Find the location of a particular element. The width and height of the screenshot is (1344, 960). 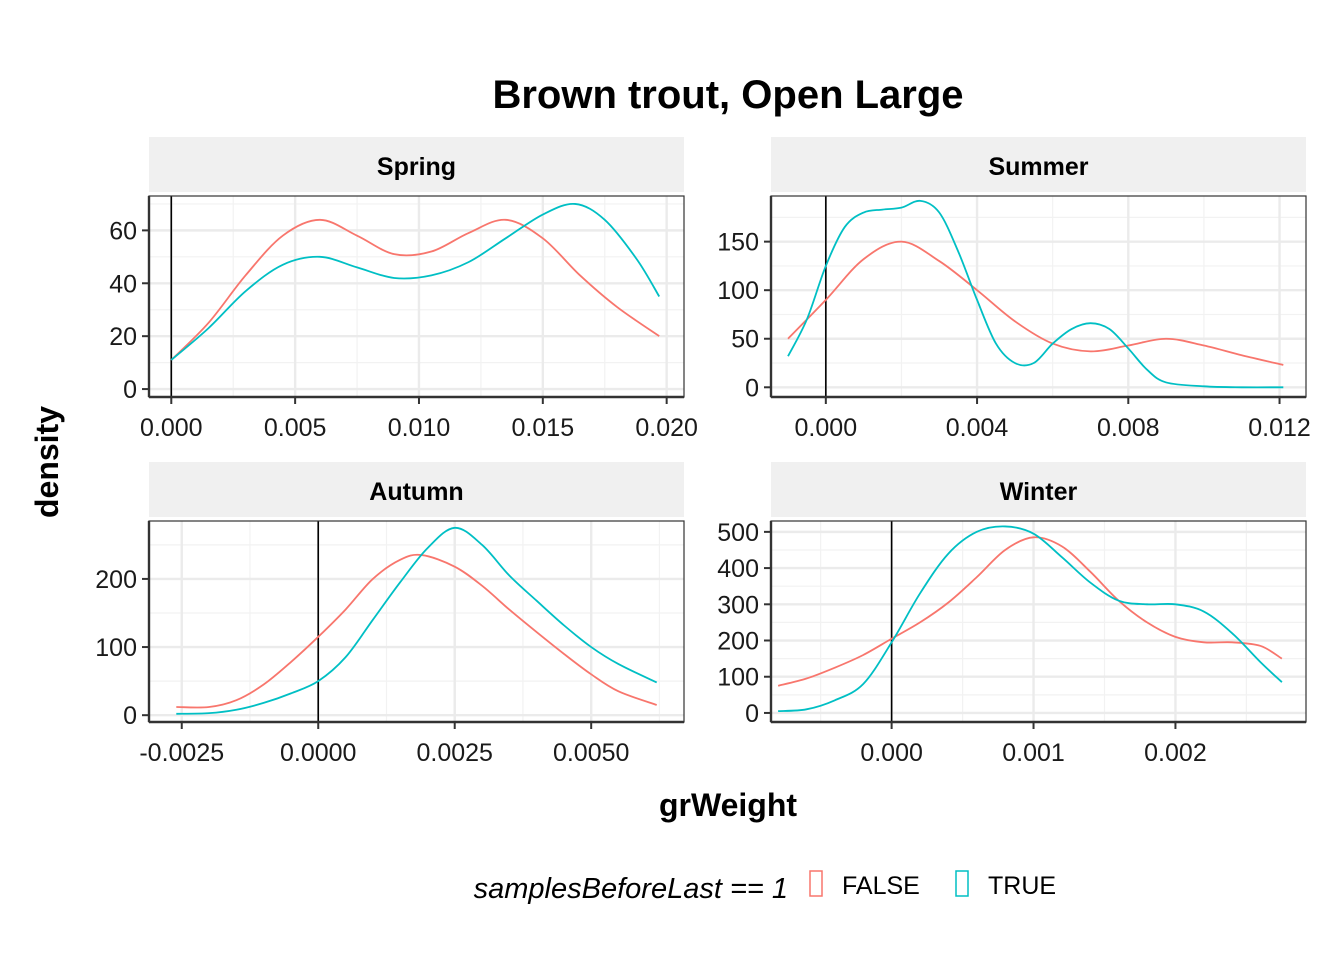

y-tick-label: 40 is located at coordinates (123, 284).